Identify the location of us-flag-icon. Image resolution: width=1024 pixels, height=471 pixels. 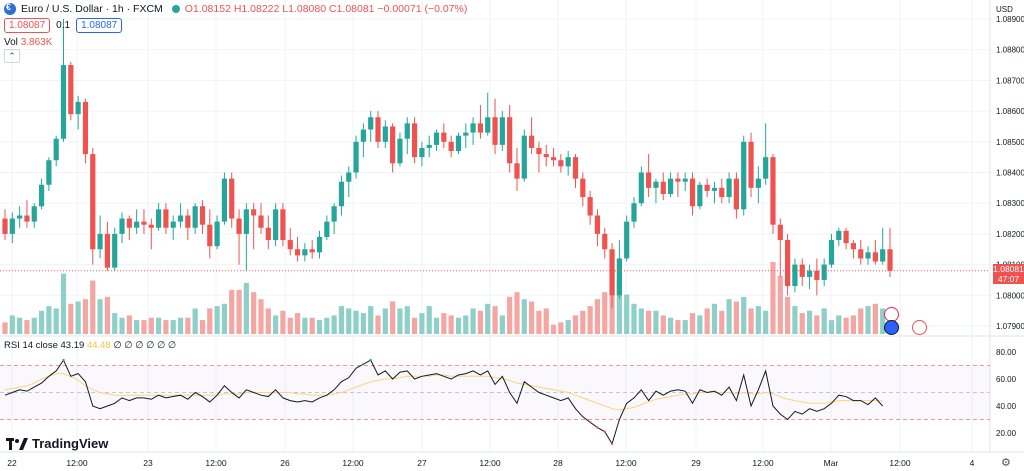
(919, 327).